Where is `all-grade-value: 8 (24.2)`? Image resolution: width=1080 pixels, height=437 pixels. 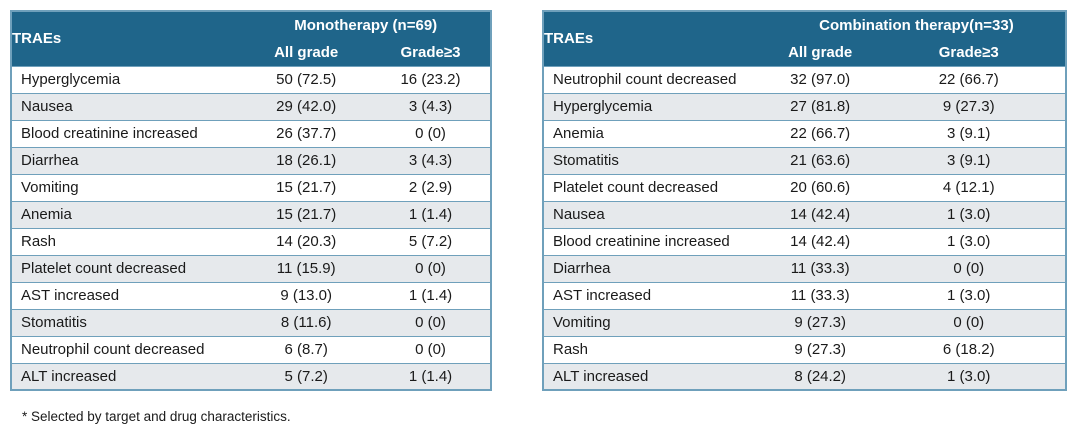 all-grade-value: 8 (24.2) is located at coordinates (820, 376).